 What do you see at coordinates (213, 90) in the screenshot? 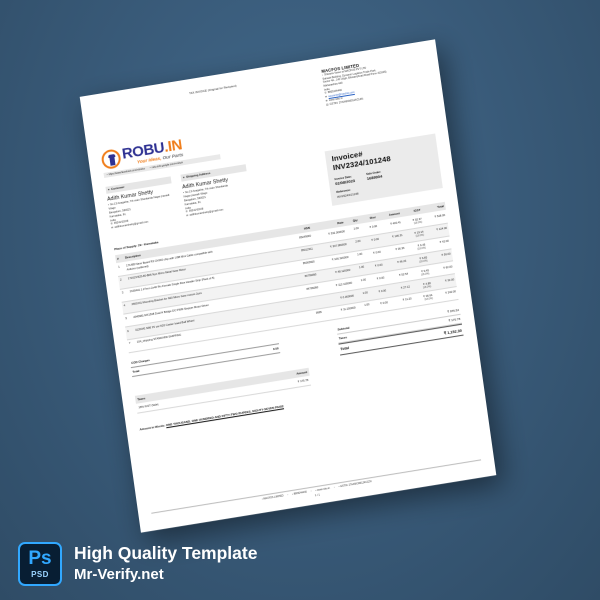
I see `tax-invoice-label: TAX INVOICE (Original for Recipient)` at bounding box center [213, 90].